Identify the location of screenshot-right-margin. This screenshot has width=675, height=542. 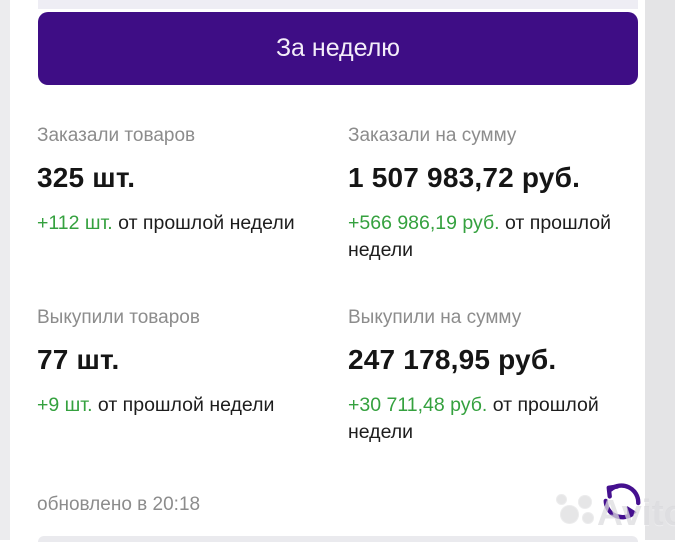
(660, 270).